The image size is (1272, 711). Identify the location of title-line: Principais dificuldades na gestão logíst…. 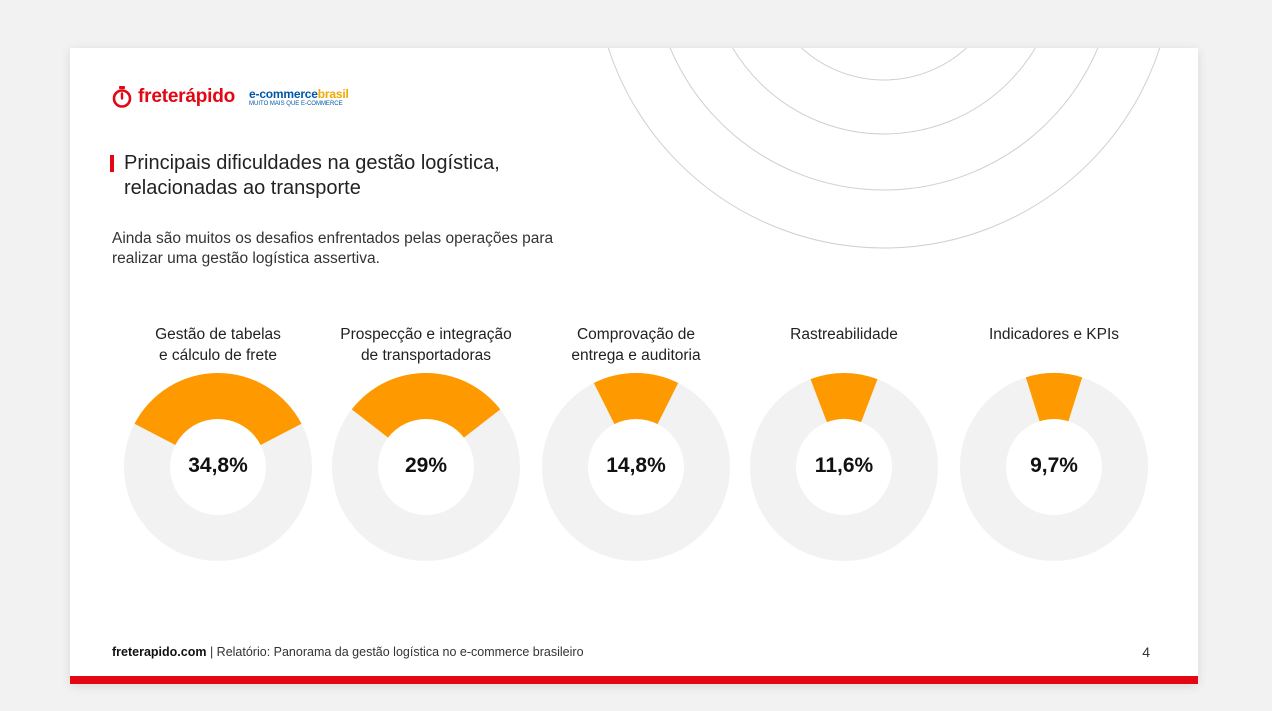
(312, 163).